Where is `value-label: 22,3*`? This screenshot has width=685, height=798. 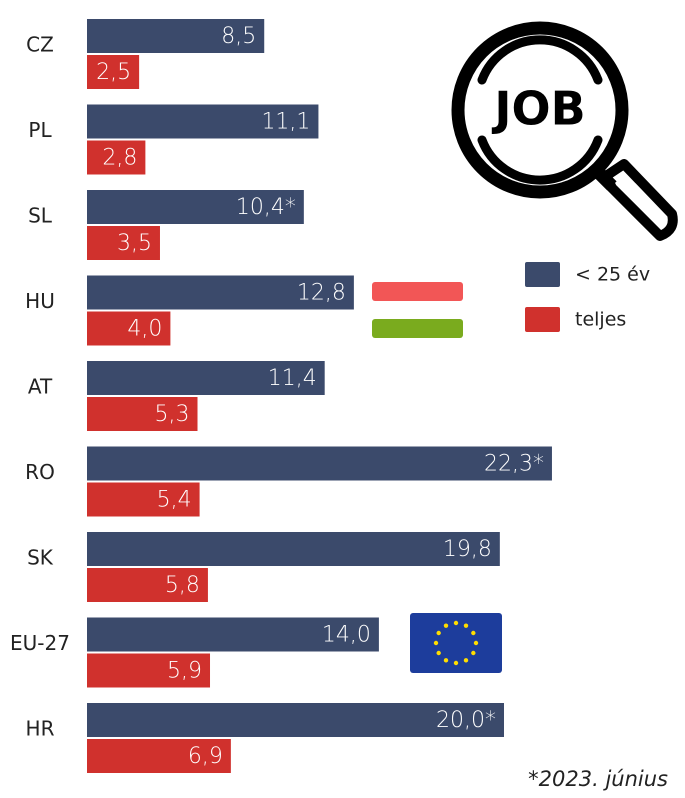 value-label: 22,3* is located at coordinates (514, 464).